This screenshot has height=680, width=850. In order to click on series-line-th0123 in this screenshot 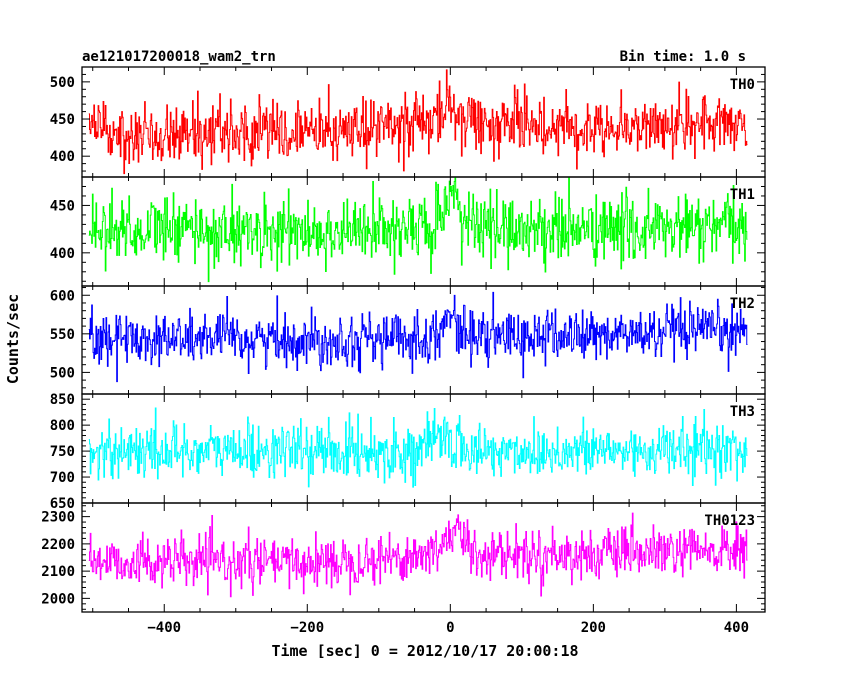, I will do `click(418, 555)`.